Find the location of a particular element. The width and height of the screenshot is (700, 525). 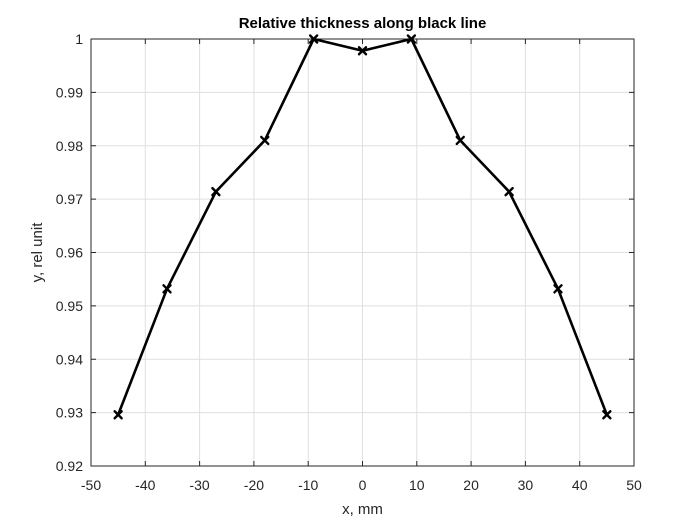

y-tick-label: 0.97 is located at coordinates (69, 199).